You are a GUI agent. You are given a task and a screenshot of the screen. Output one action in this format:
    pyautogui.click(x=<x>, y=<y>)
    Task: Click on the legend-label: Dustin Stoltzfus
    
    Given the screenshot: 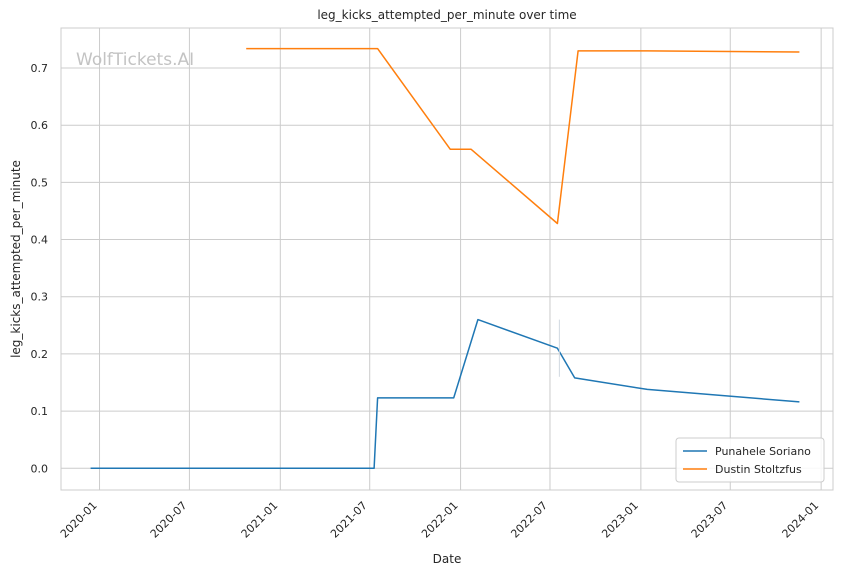 What is the action you would take?
    pyautogui.click(x=758, y=469)
    